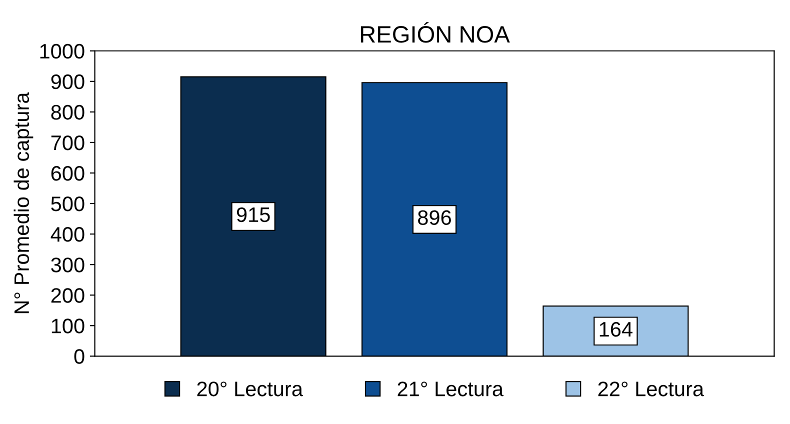 The image size is (790, 424). Describe the element at coordinates (250, 389) in the screenshot. I see `legend-label: 20° Lectura` at that location.